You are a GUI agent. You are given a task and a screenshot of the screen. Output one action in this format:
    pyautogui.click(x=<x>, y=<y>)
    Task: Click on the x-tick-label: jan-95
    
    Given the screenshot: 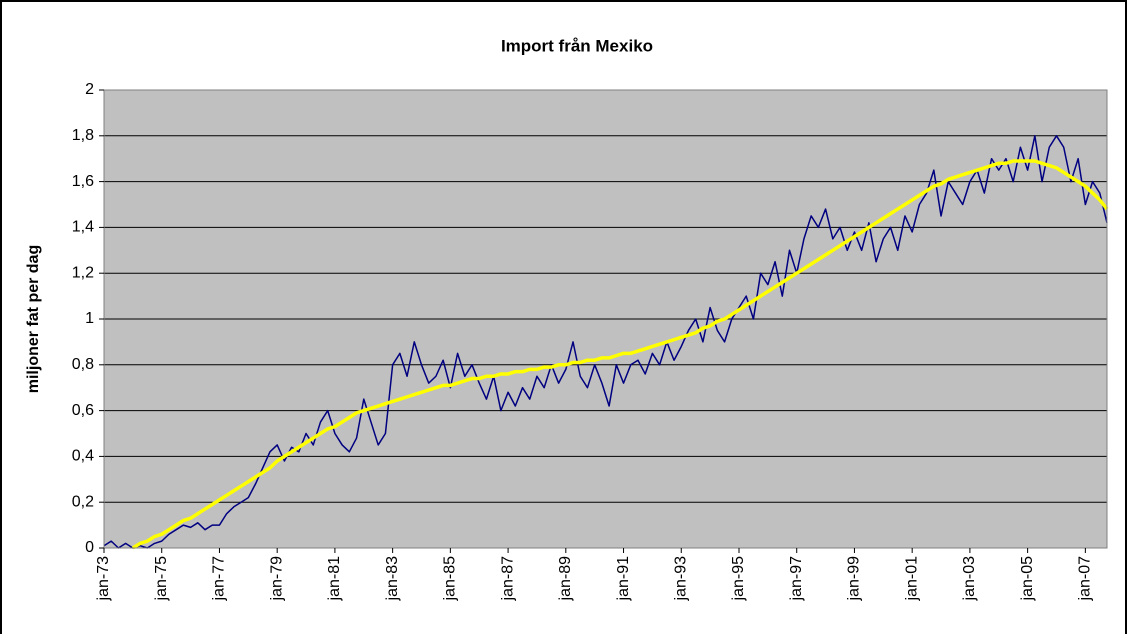 What is the action you would take?
    pyautogui.click(x=738, y=579)
    